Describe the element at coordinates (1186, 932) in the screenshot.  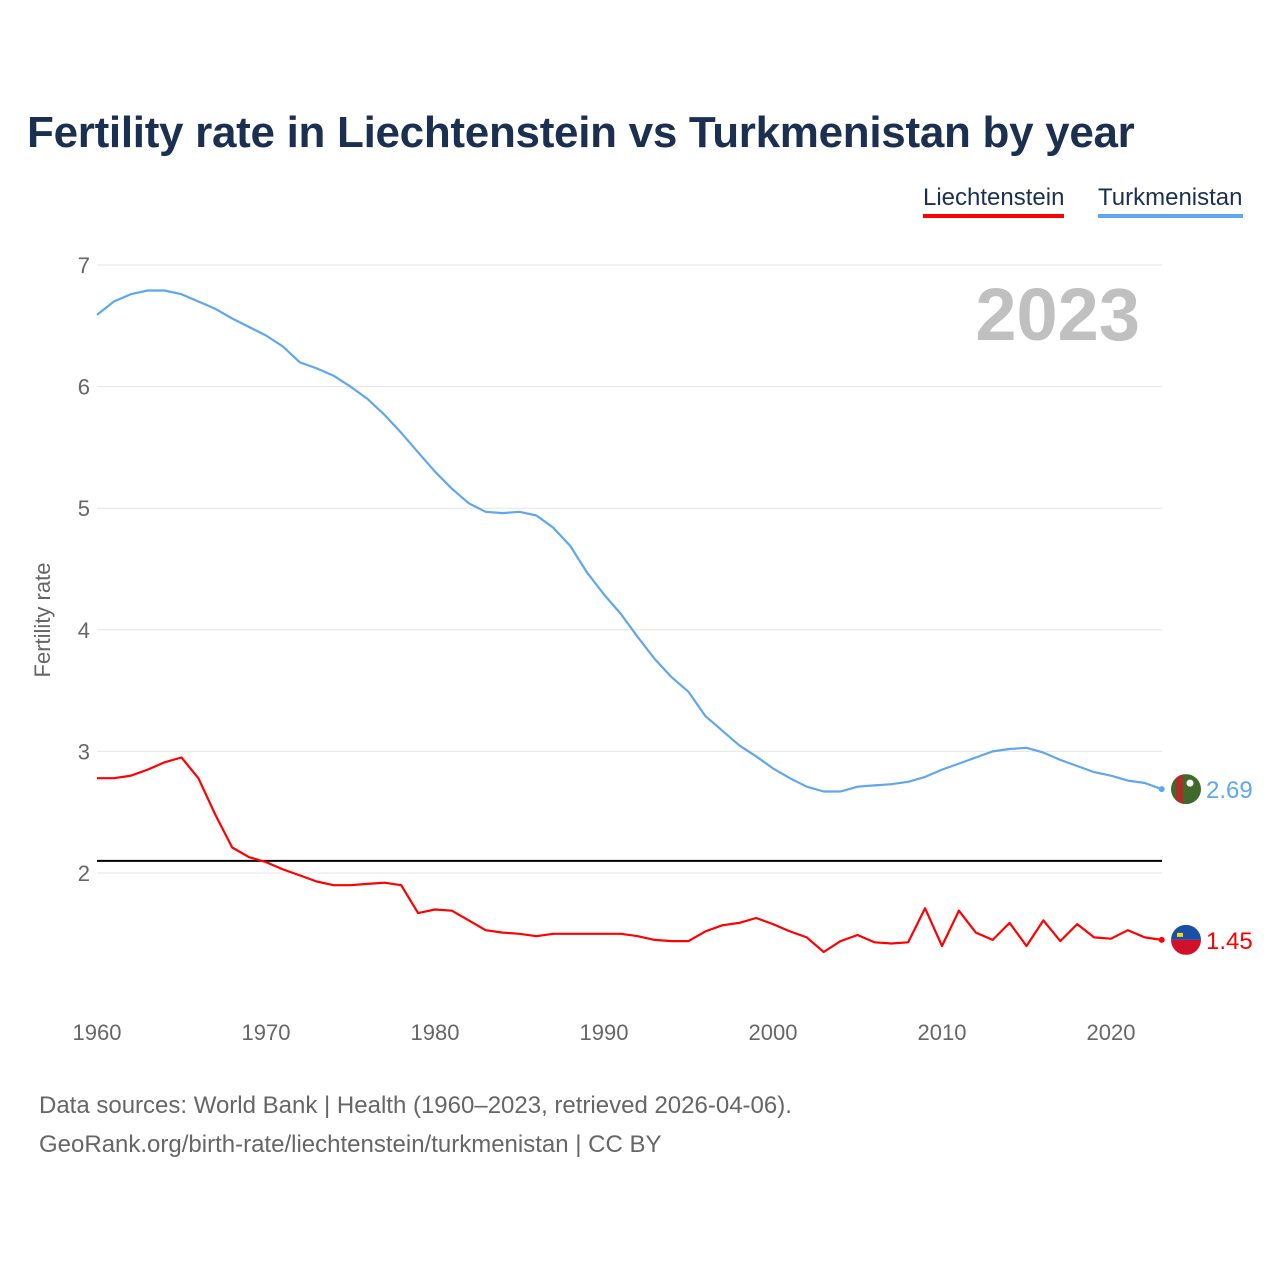
I see `flag-blue` at that location.